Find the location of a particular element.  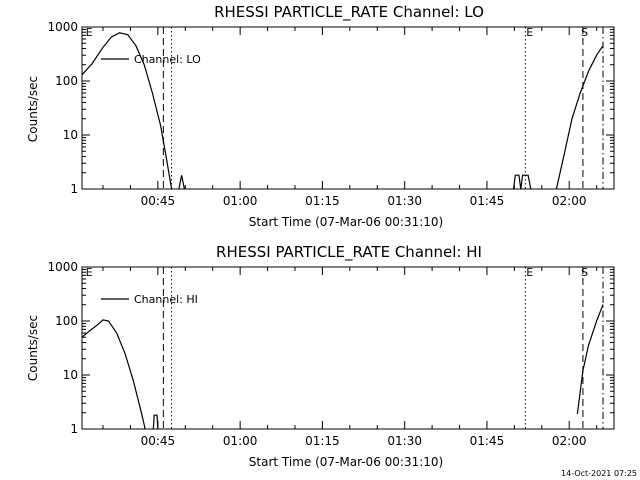

legend-entry: Channel: LO is located at coordinates (167, 59).